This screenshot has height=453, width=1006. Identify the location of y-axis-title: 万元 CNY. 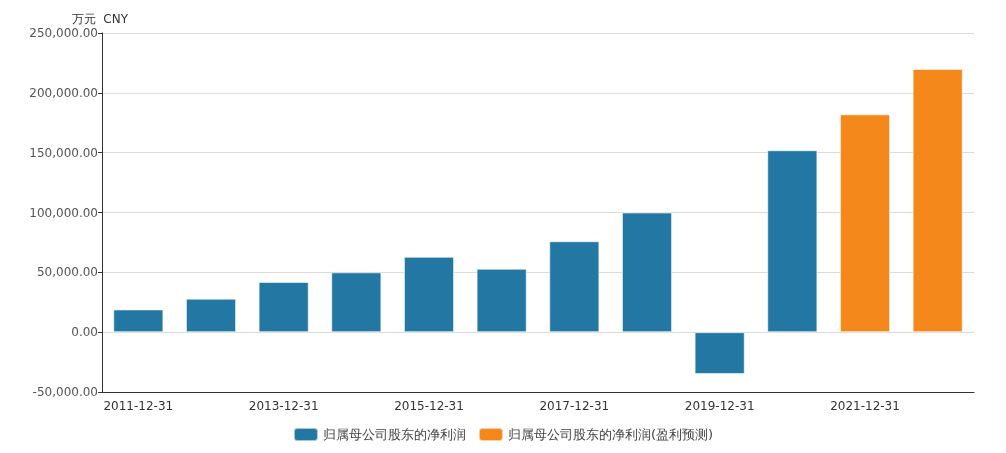
(100, 19).